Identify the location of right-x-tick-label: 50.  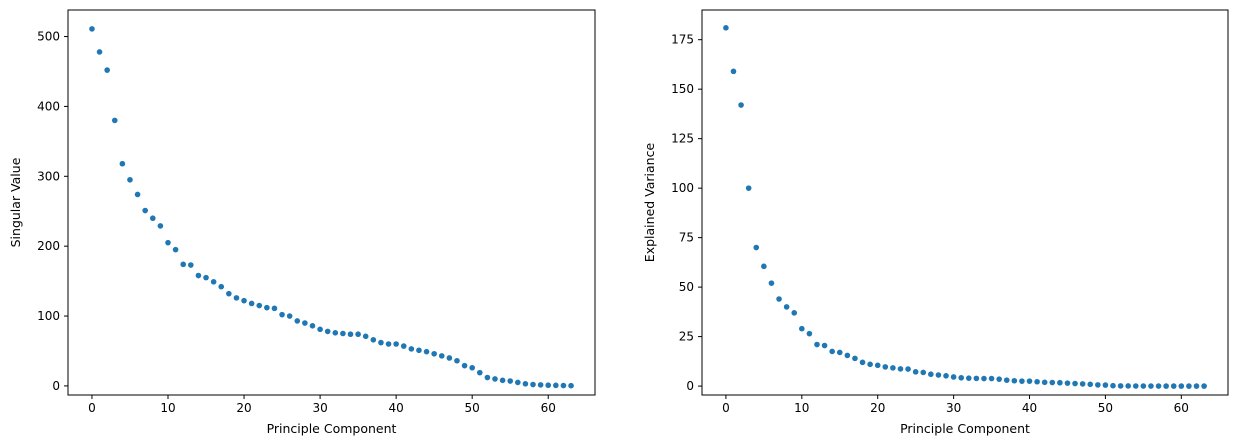
(1105, 408).